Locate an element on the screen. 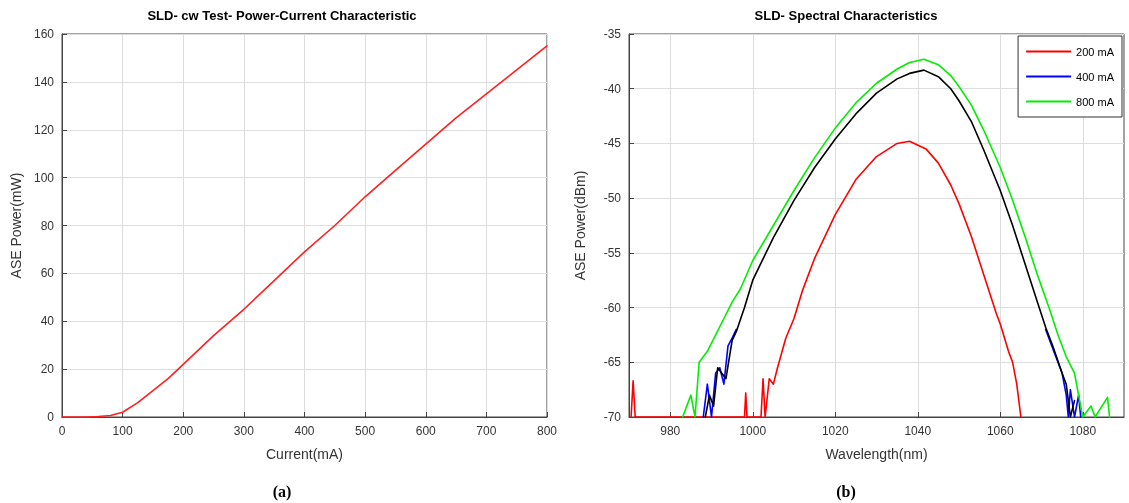 The width and height of the screenshot is (1129, 503). chart-title: SLD- cw Test- Power-Current Characteristic is located at coordinates (282, 15).